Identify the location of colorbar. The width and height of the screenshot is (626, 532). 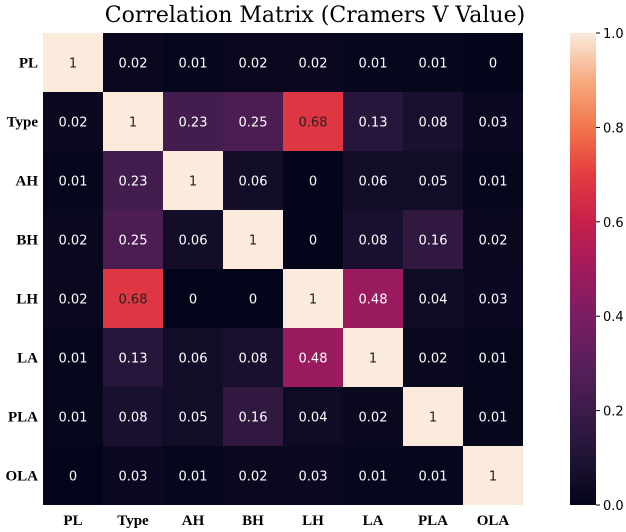
(583, 269).